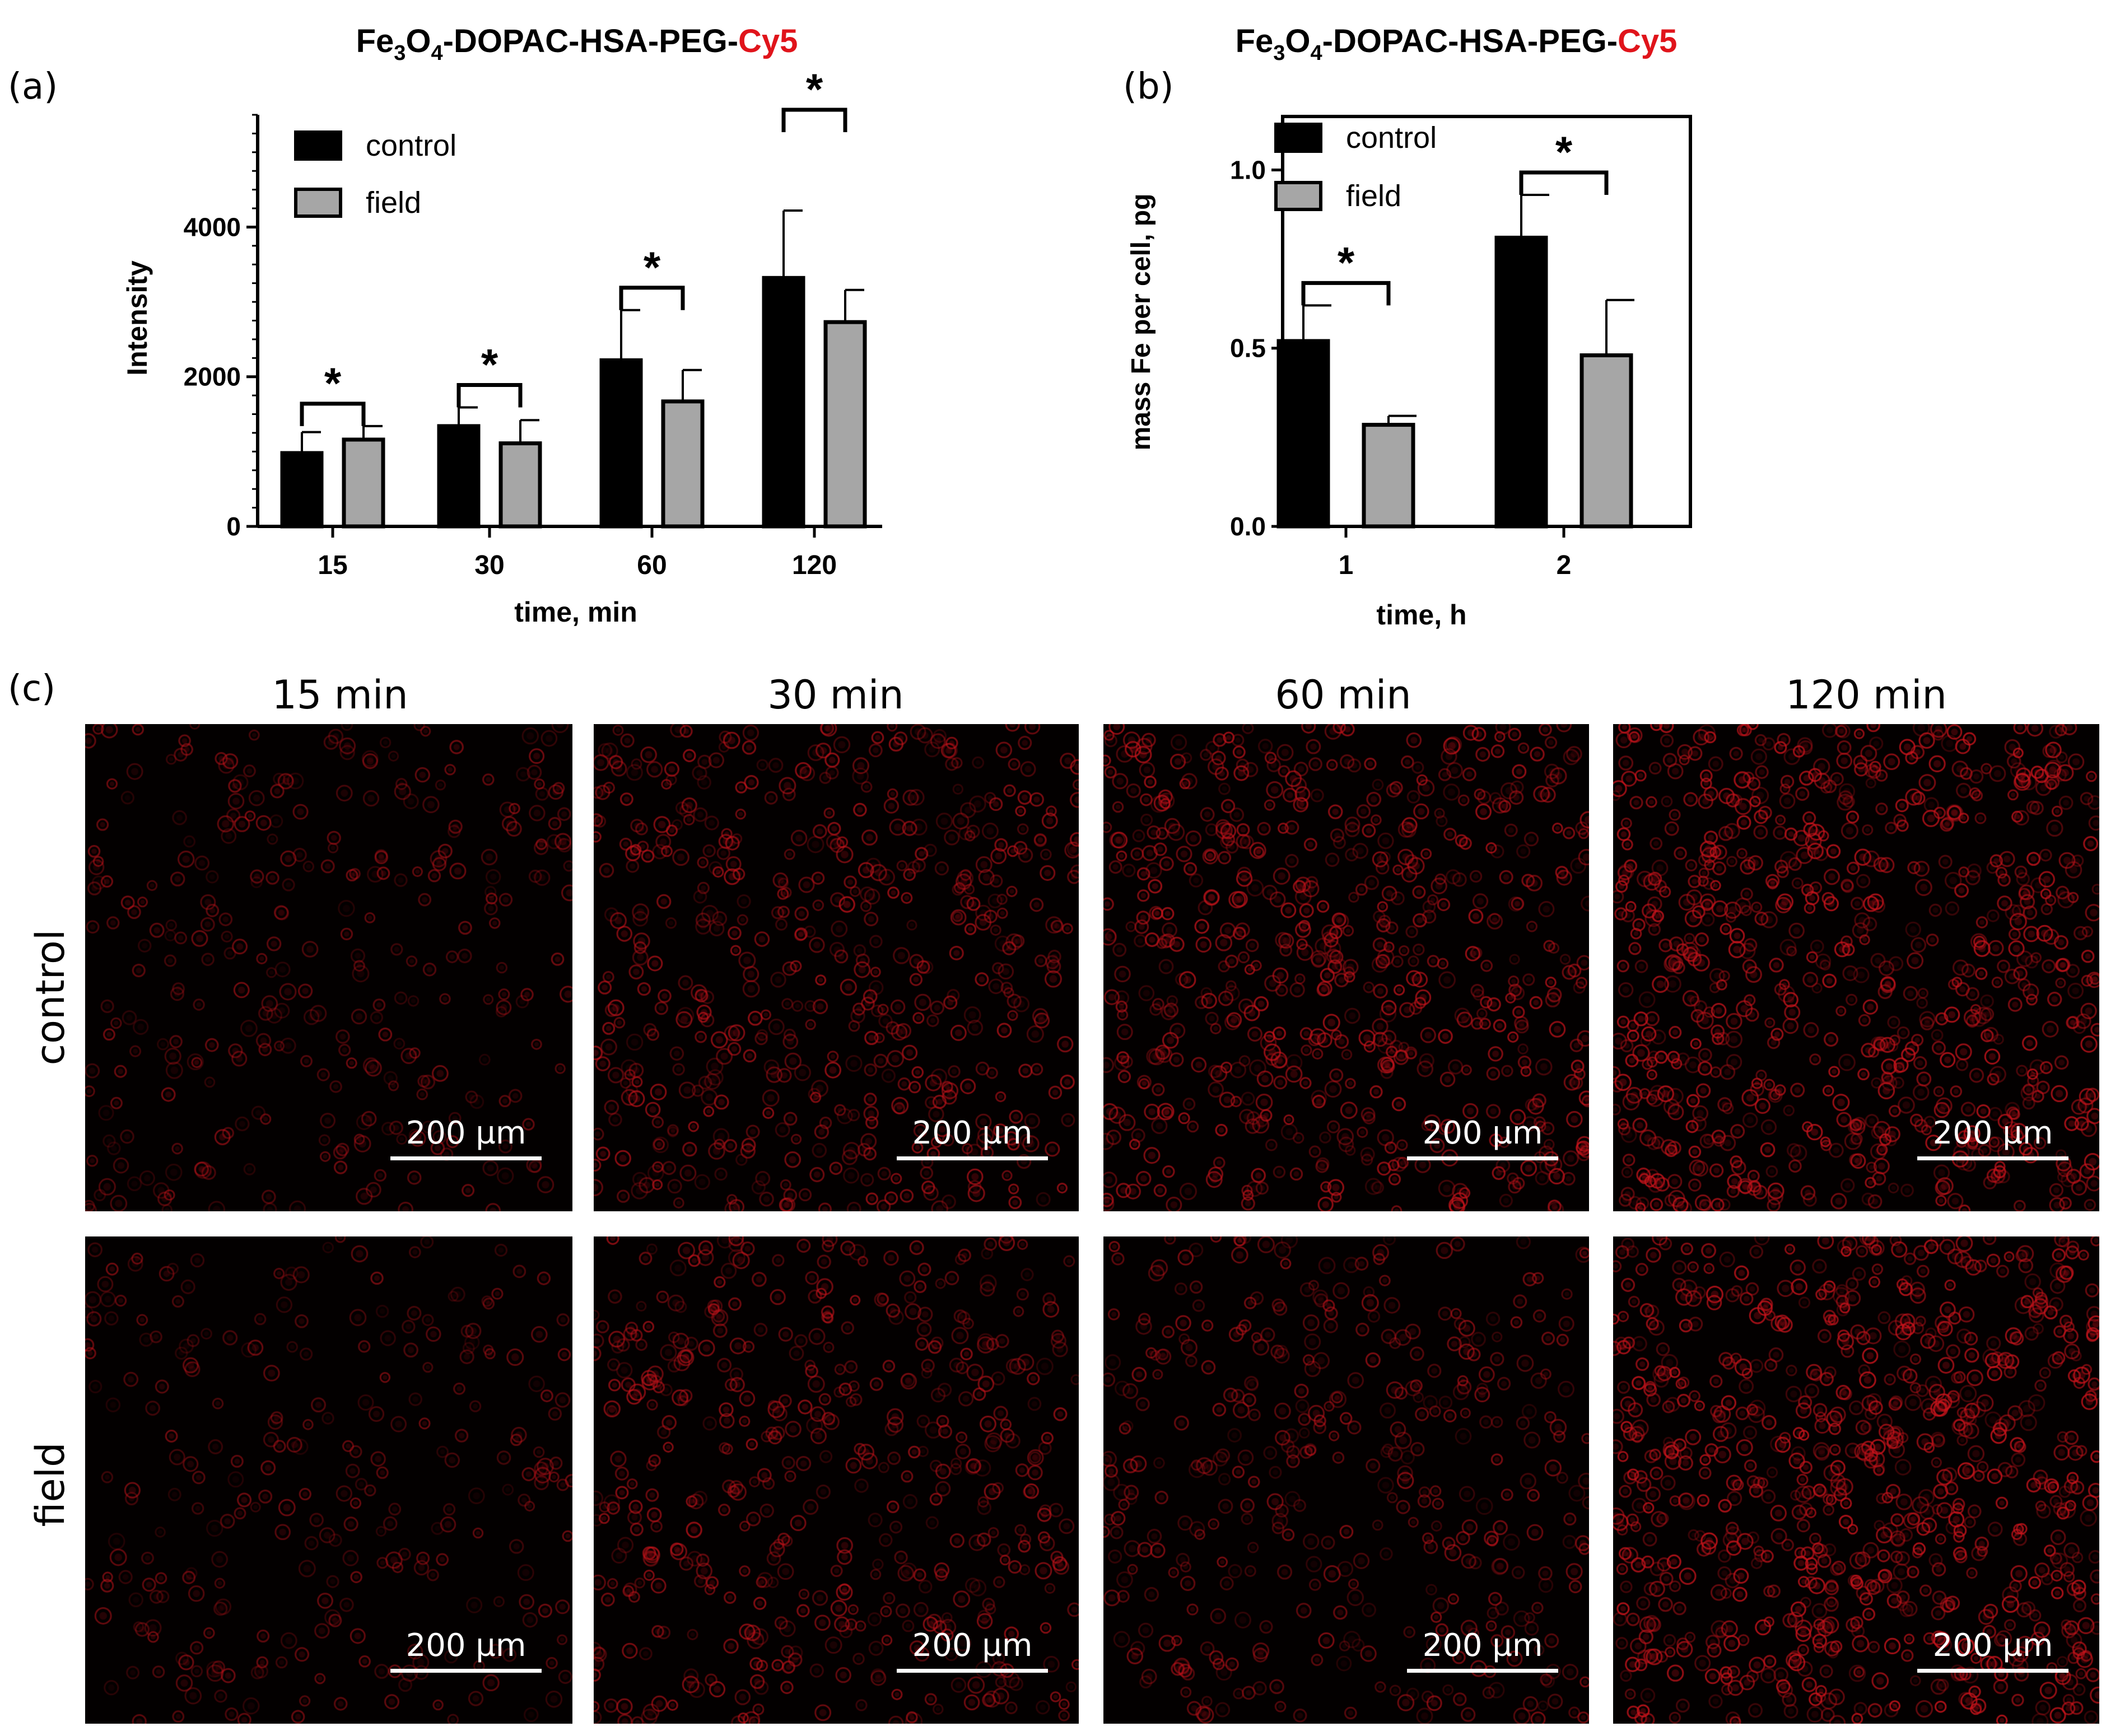  What do you see at coordinates (32, 689) in the screenshot?
I see `panel-label-c: (c)` at bounding box center [32, 689].